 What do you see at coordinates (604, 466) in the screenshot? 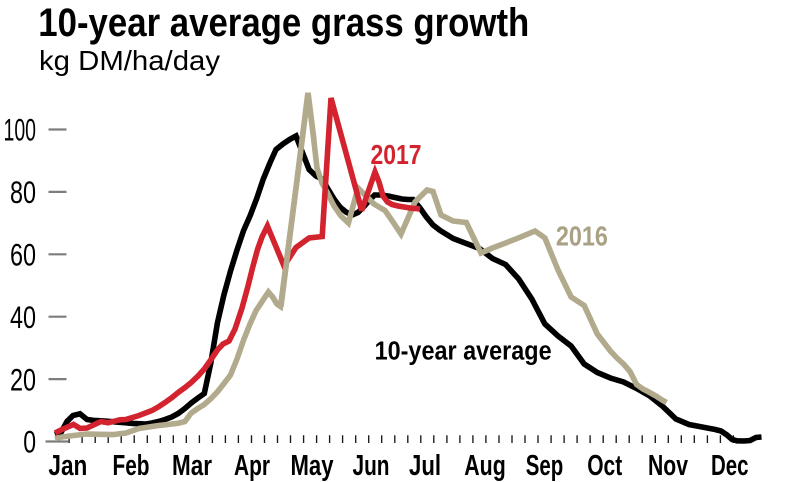
I see `svg-text: Oct` at bounding box center [604, 466].